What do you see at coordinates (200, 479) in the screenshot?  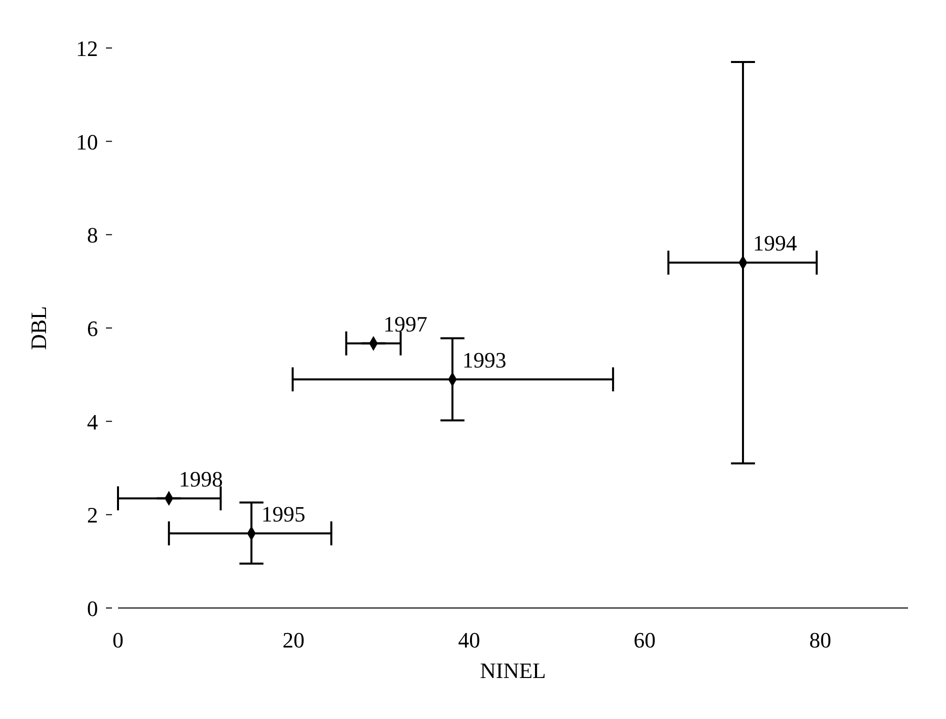 I see `annotation: 1998` at bounding box center [200, 479].